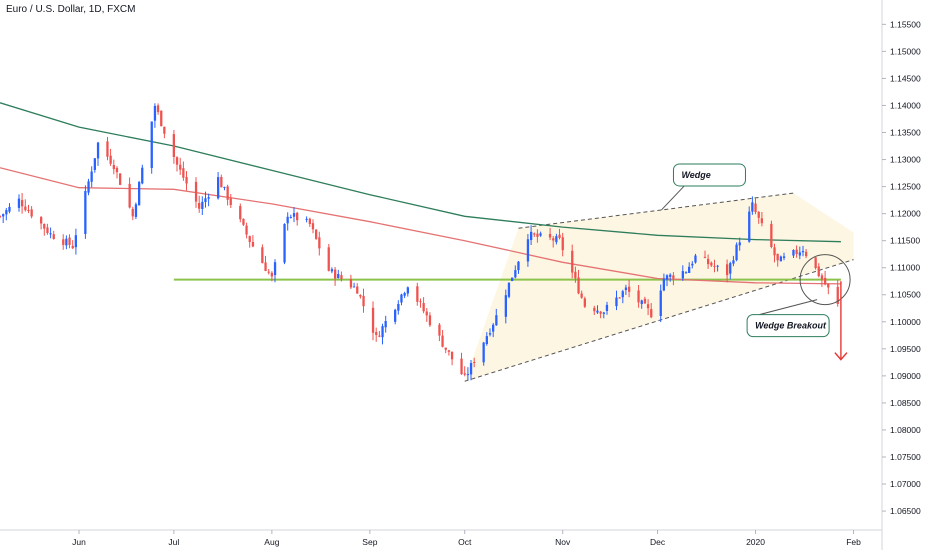  What do you see at coordinates (173, 542) in the screenshot?
I see `x-tick-label: Jul` at bounding box center [173, 542].